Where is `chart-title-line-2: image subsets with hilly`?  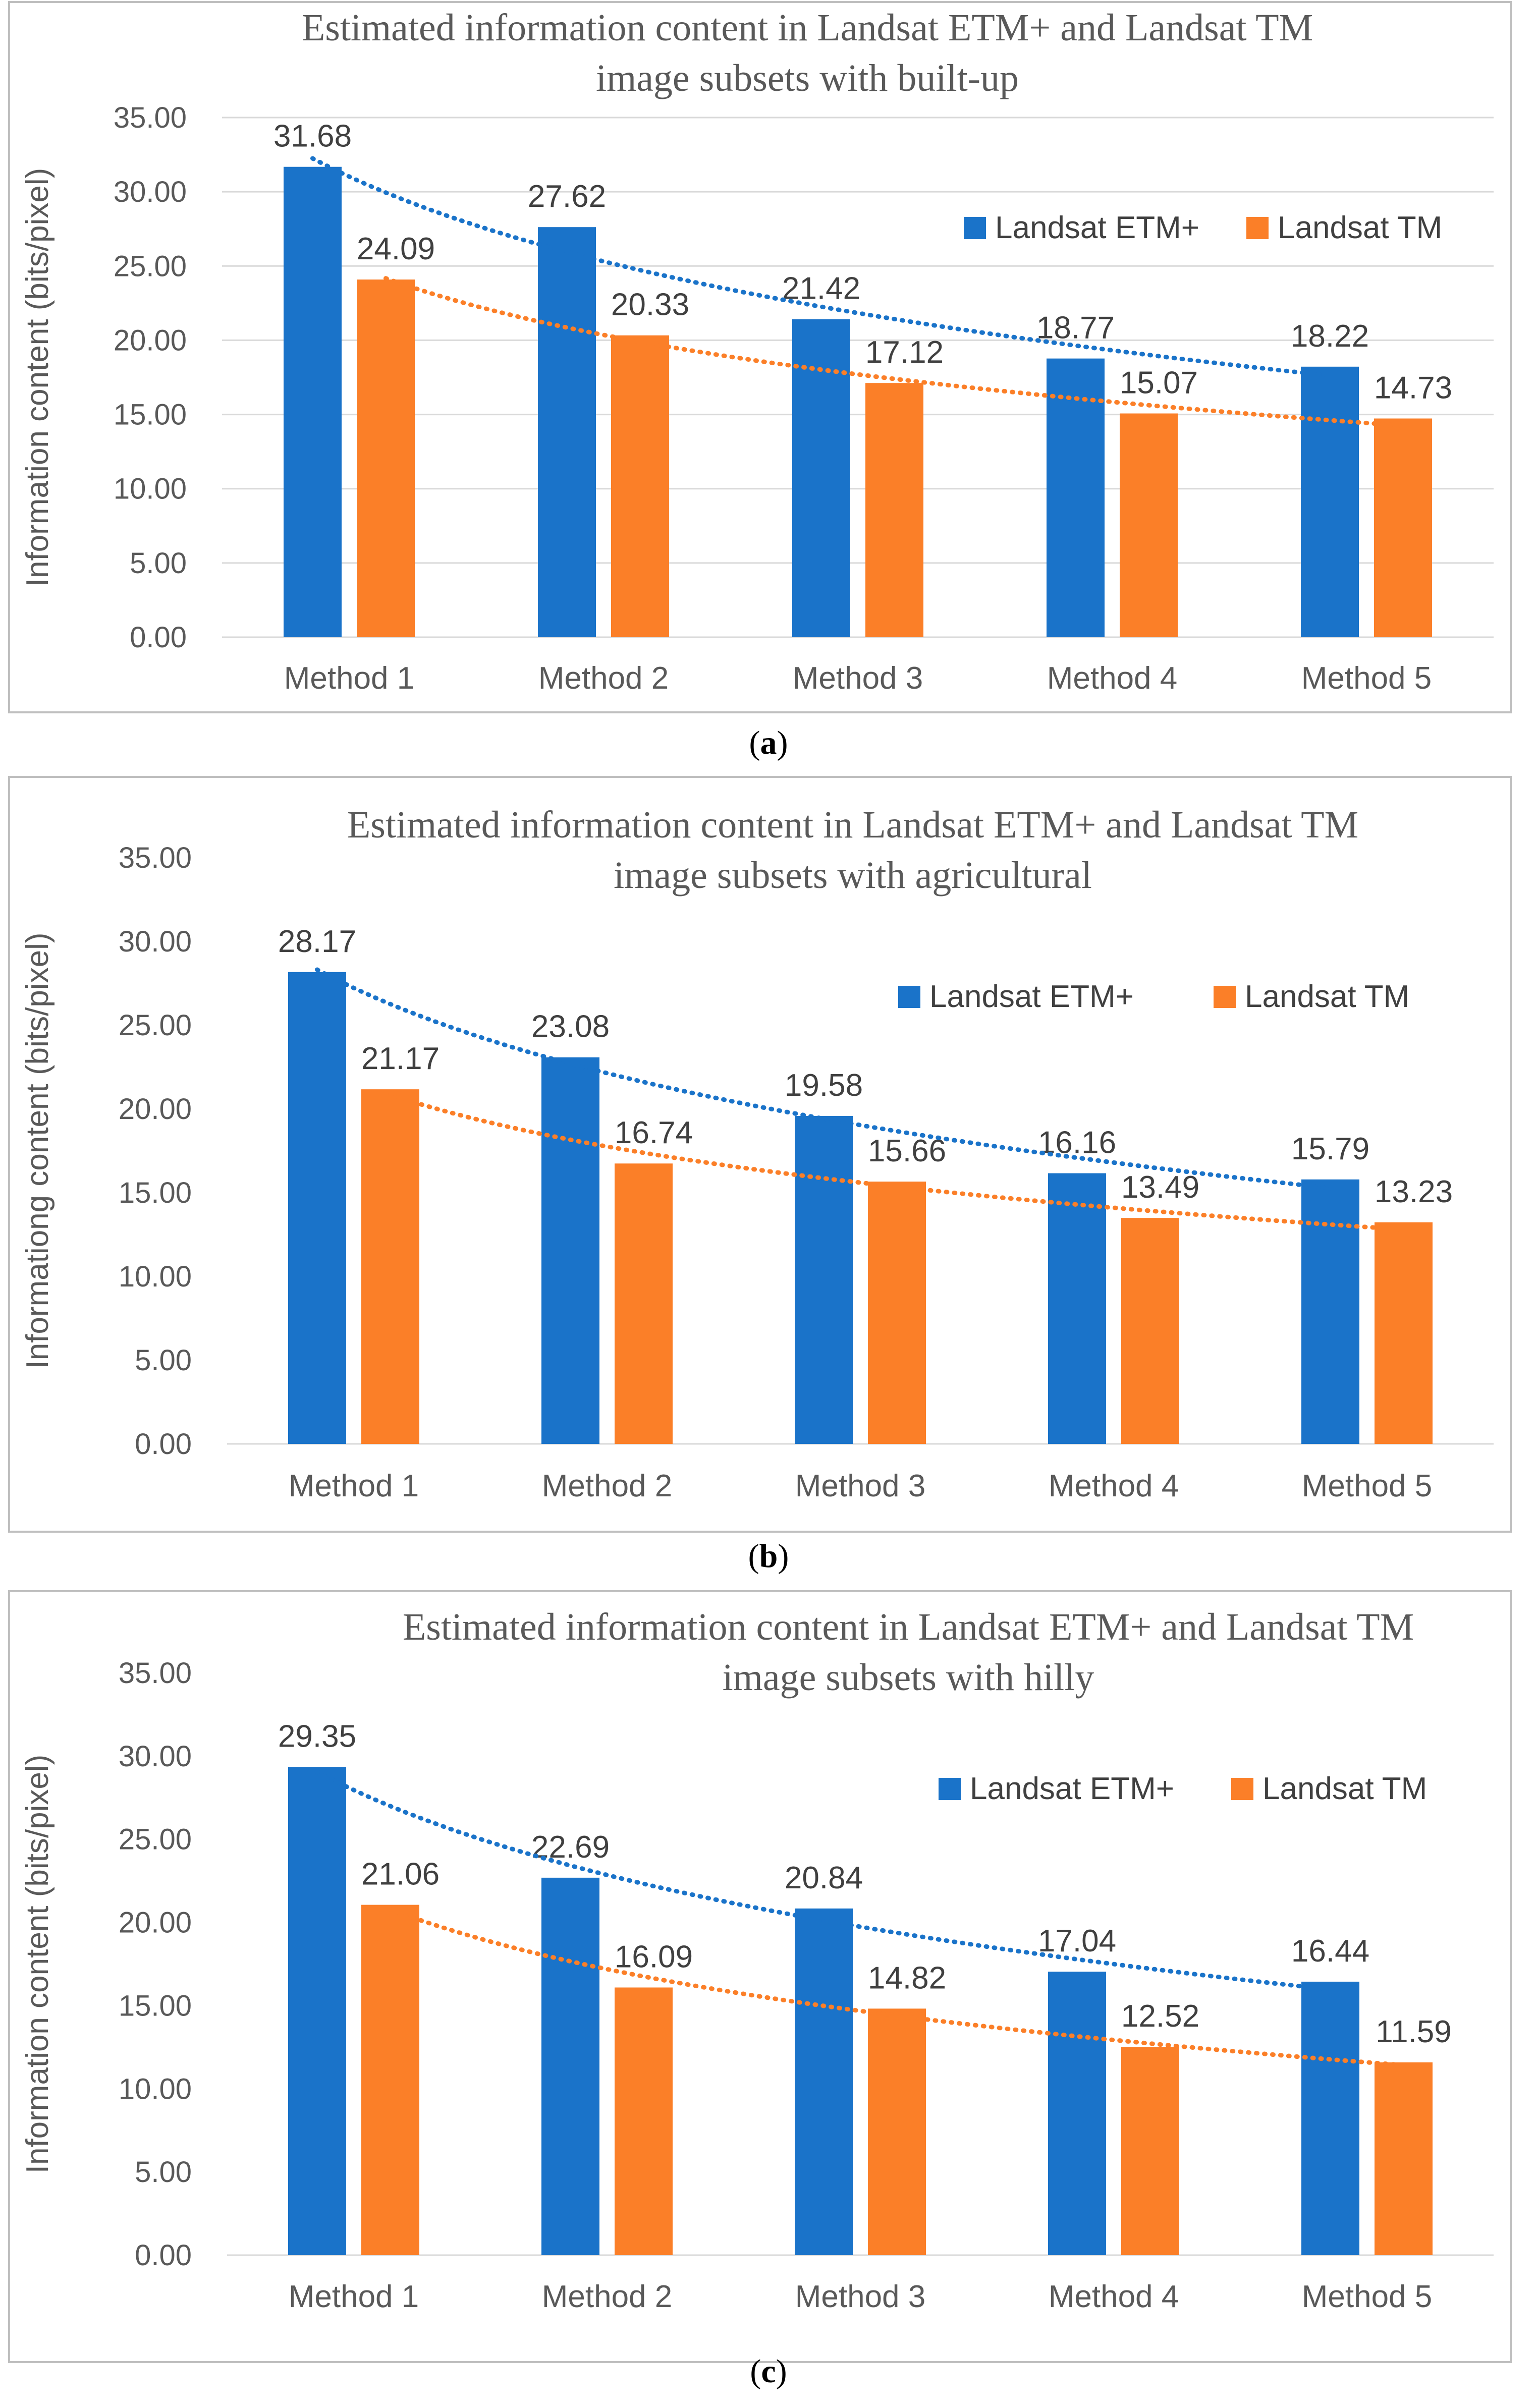
chart-title-line-2: image subsets with hilly is located at coordinates (908, 1677).